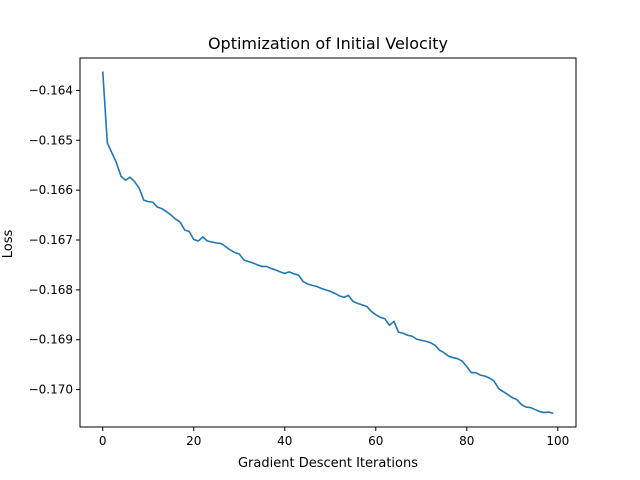 The width and height of the screenshot is (640, 480). I want to click on y-tick-label: −0.164, so click(51, 90).